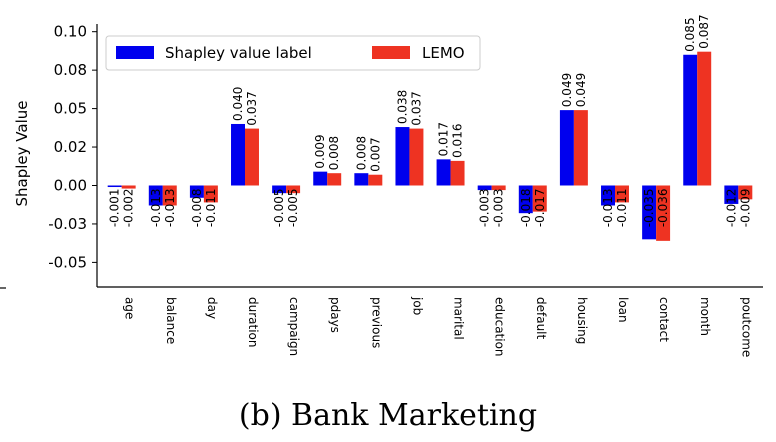  Describe the element at coordinates (375, 154) in the screenshot. I see `value-label: 0.007` at that location.